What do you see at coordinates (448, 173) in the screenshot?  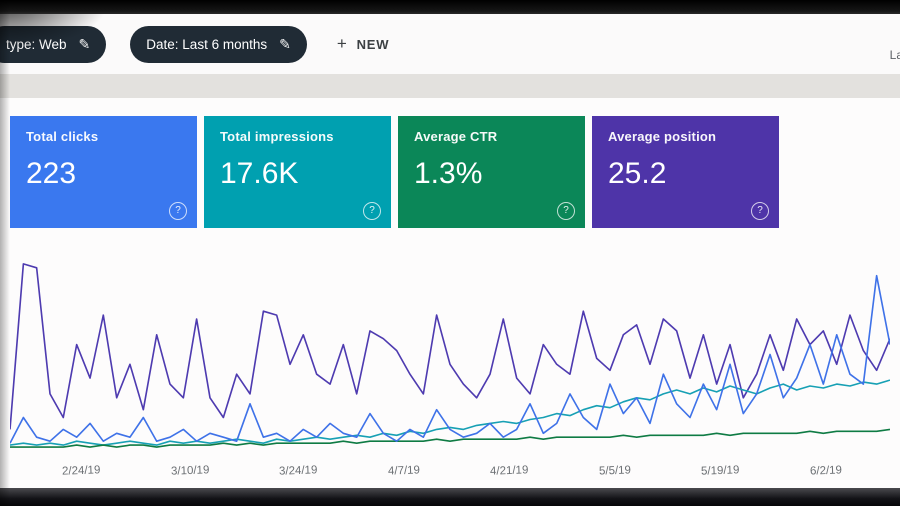 I see `metric-card-value: 1.3%` at bounding box center [448, 173].